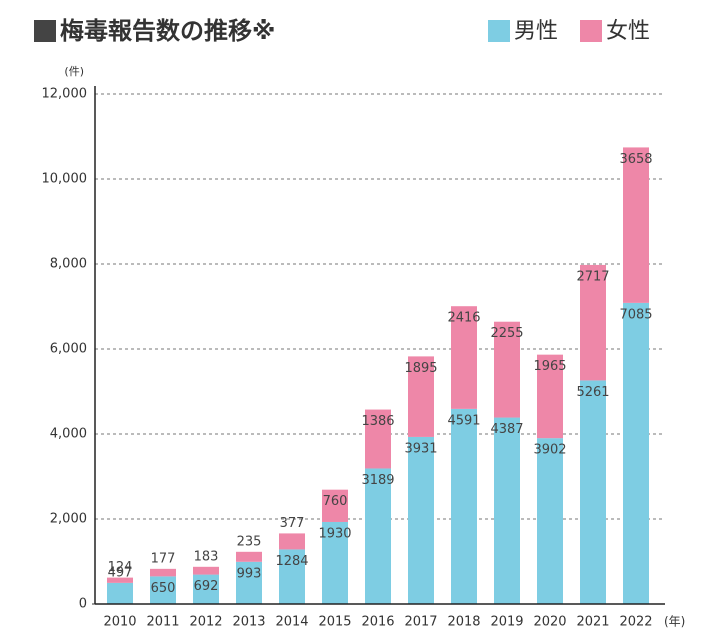 The image size is (728, 636). I want to click on y-tick-label: 4,000, so click(68, 434).